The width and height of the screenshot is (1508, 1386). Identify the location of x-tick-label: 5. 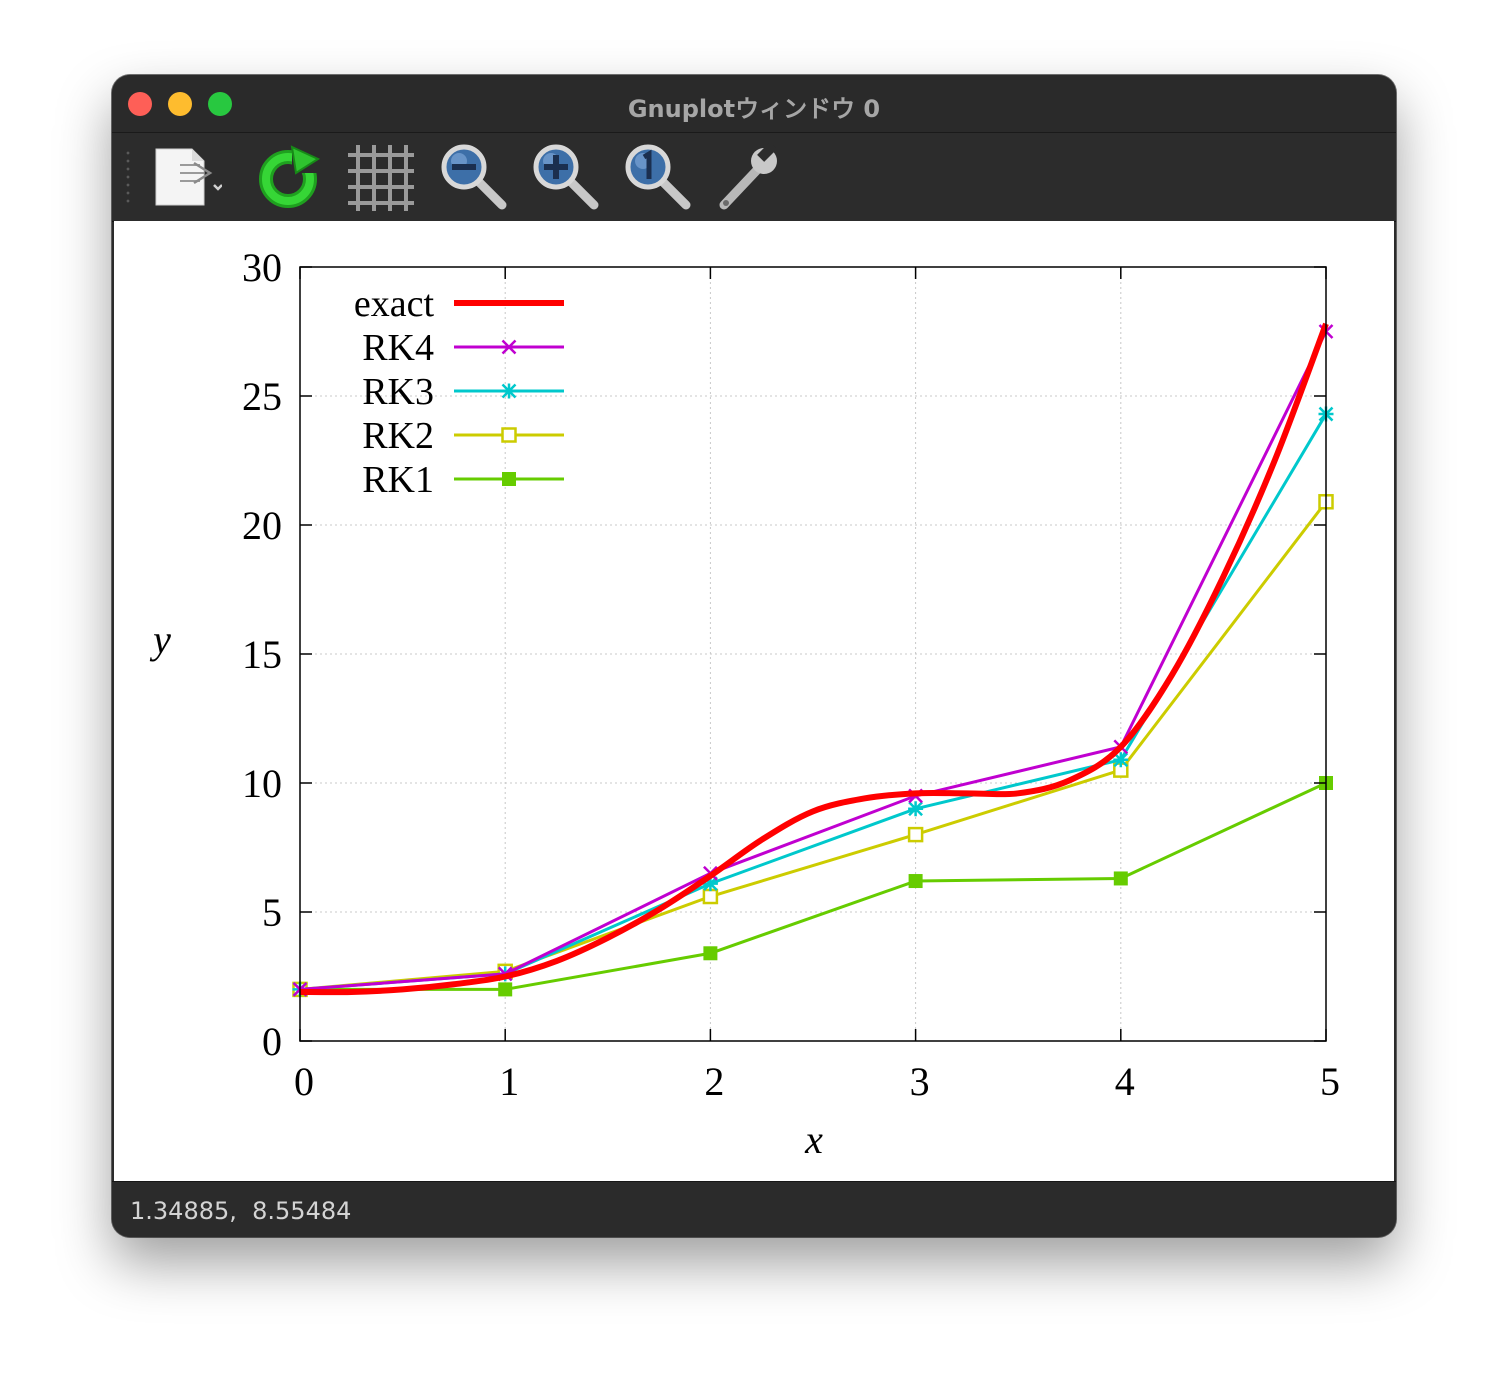
(1330, 1081).